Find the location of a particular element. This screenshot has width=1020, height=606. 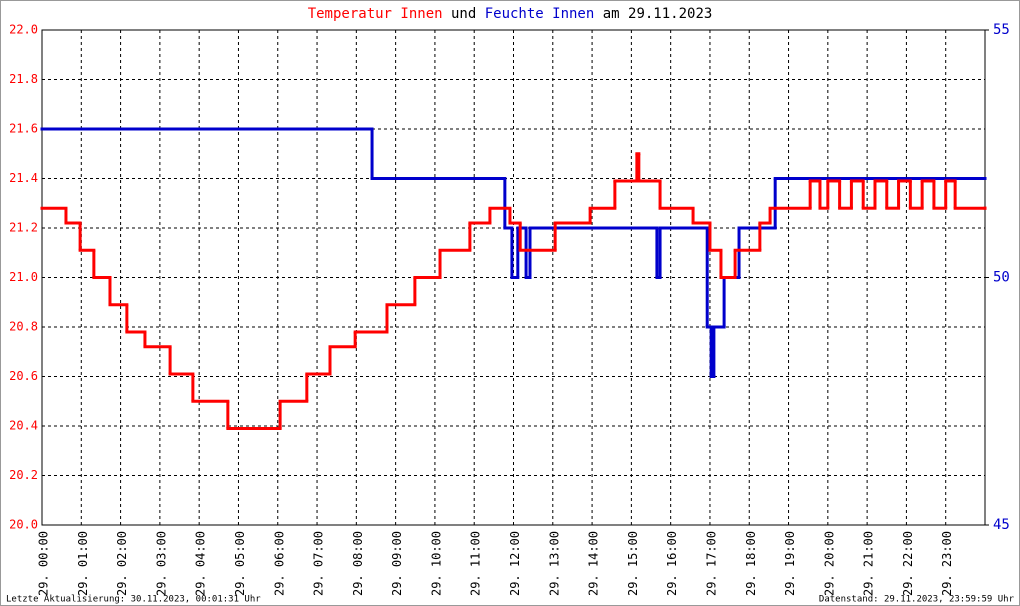

x-tick-label: 29. 05:00 is located at coordinates (240, 563).